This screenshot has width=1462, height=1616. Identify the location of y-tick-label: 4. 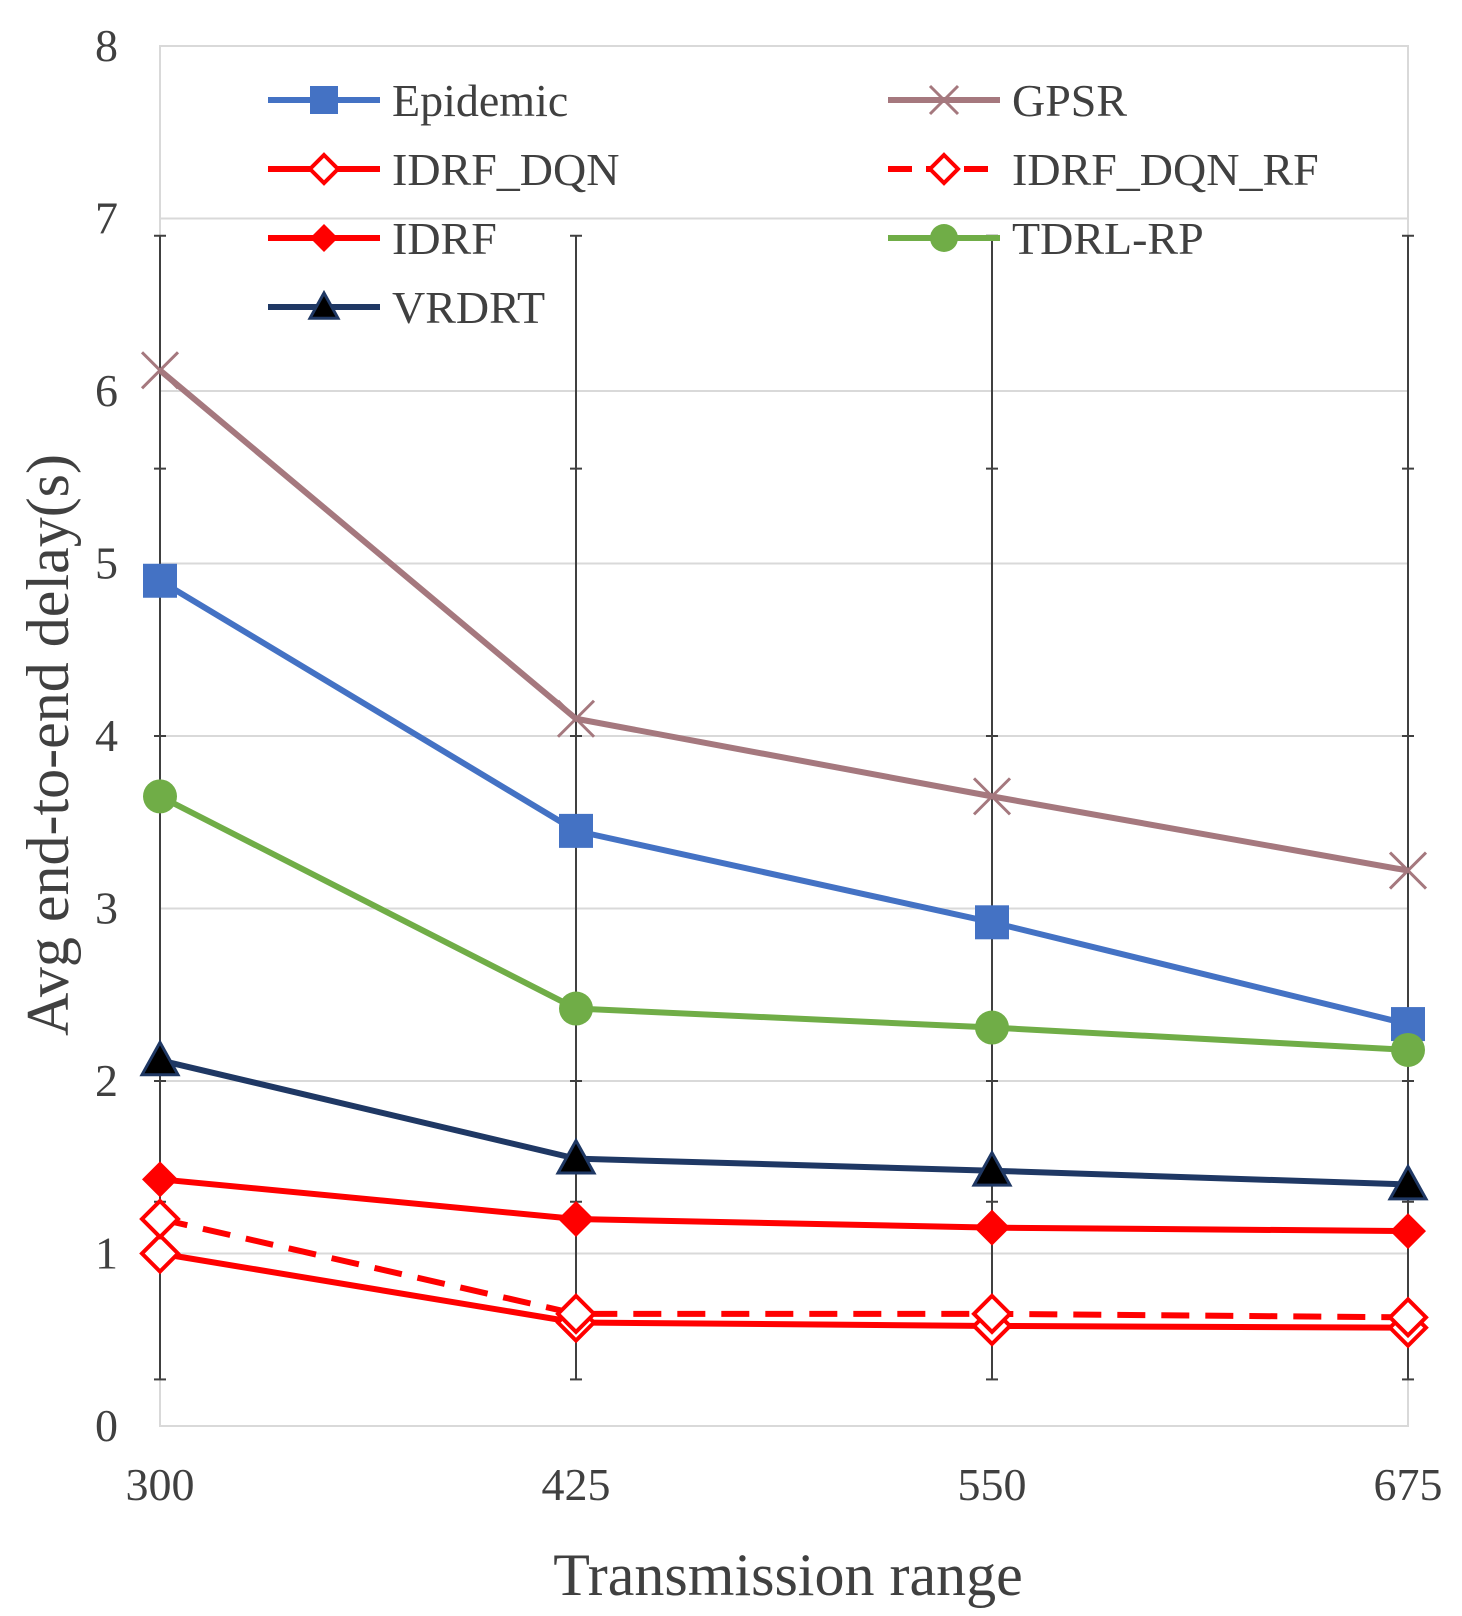
(106, 735).